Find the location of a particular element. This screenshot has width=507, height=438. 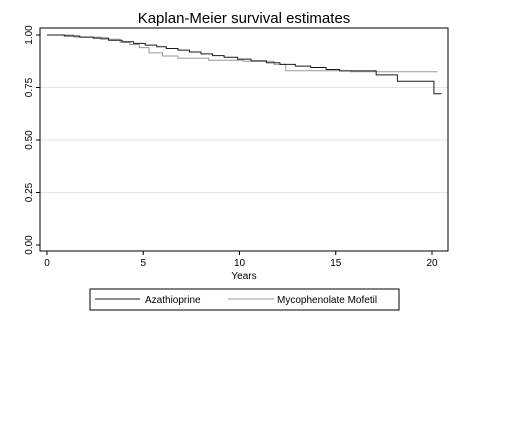

y-tick-label: 0.25 is located at coordinates (29, 192).